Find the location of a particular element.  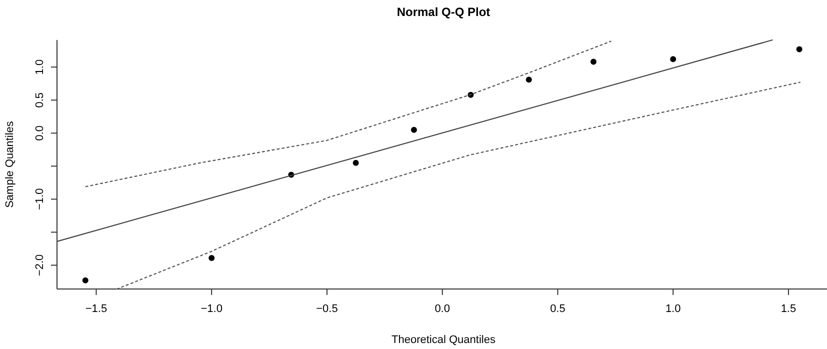

x-tick-label: −1.0 is located at coordinates (211, 309).